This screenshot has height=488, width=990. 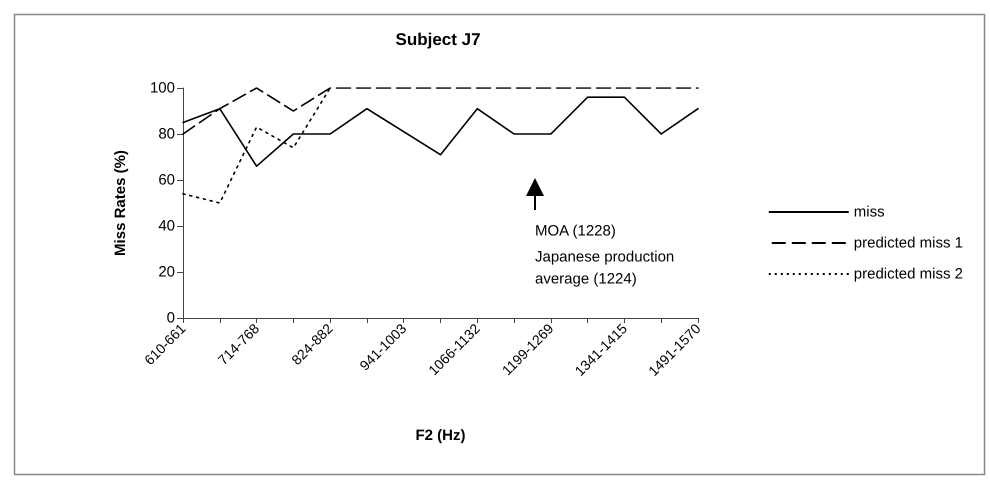 I want to click on legend-label: predicted miss 1, so click(x=909, y=243).